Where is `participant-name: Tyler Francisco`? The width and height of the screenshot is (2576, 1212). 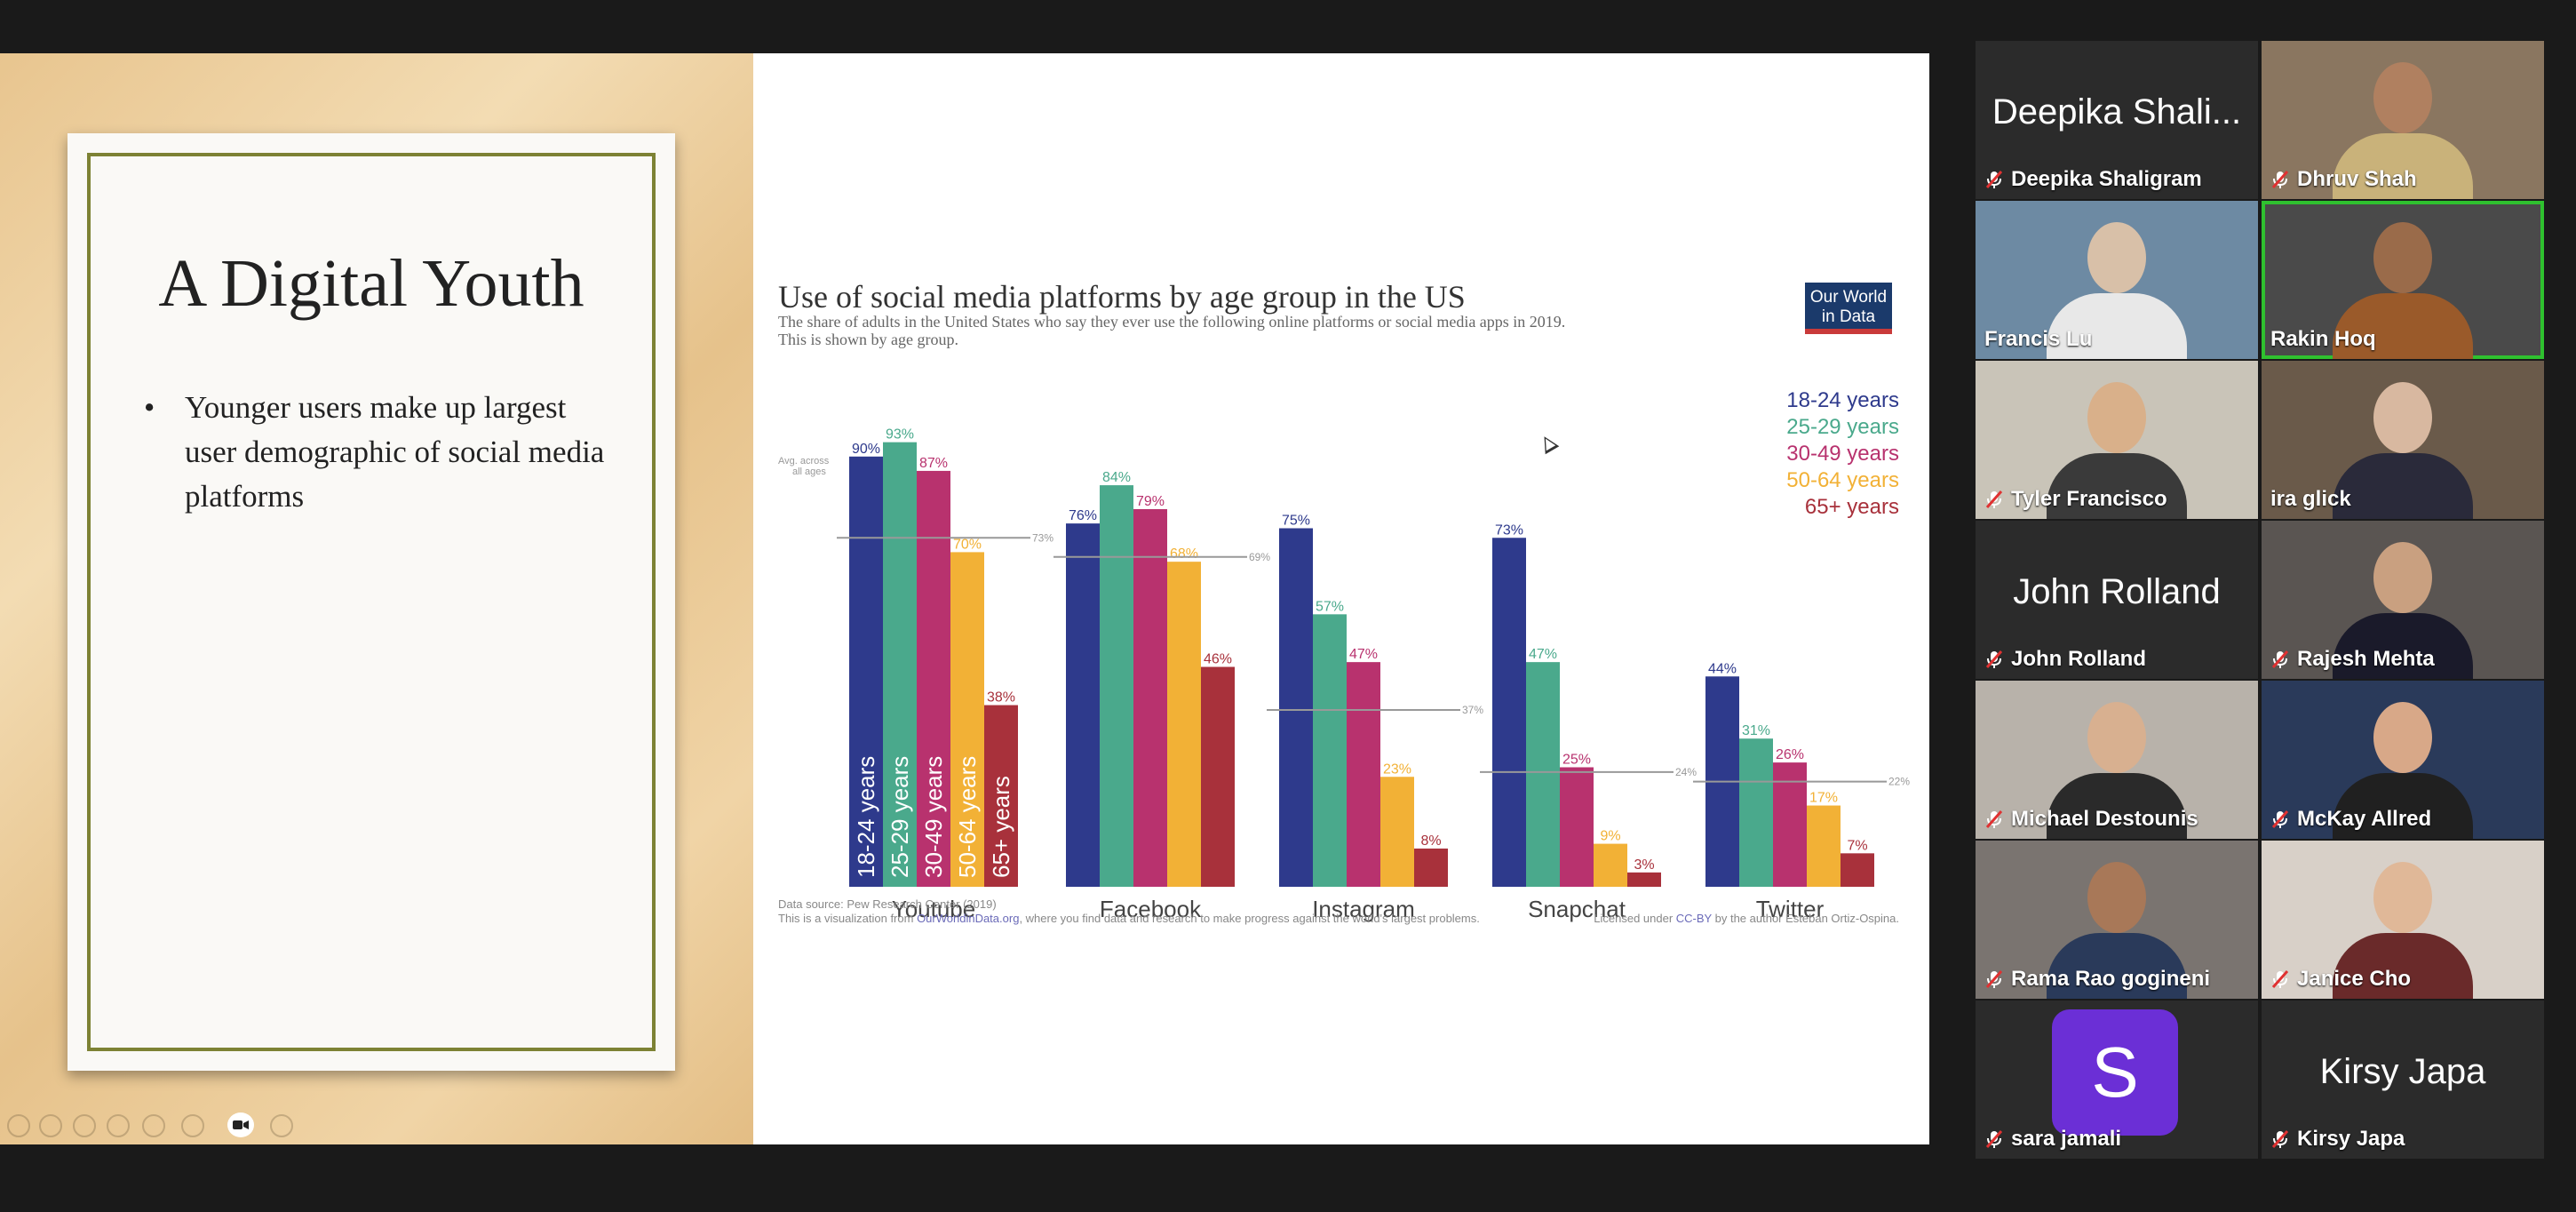 participant-name: Tyler Francisco is located at coordinates (2089, 499).